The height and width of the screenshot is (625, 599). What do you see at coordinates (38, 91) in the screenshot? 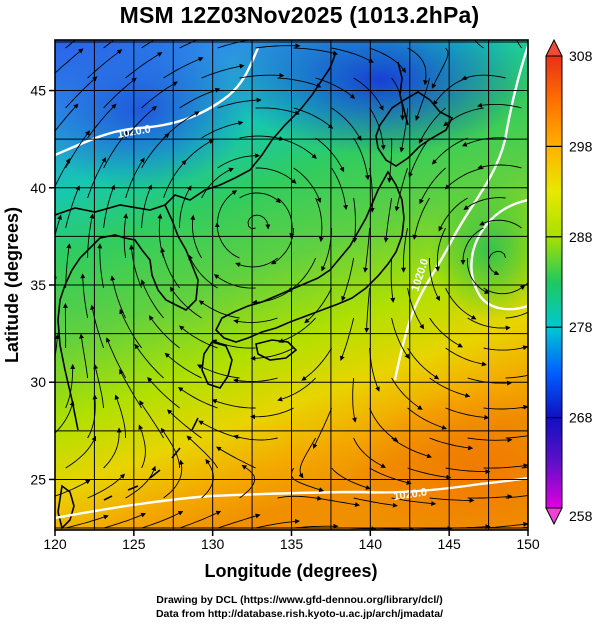
I see `y-tick-label: 45` at bounding box center [38, 91].